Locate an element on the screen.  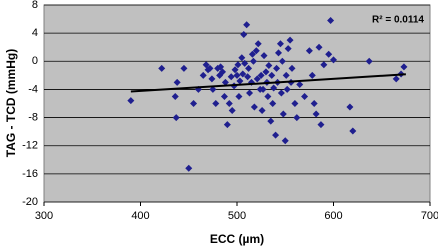
annotation: R² = 0.0114 is located at coordinates (398, 20).